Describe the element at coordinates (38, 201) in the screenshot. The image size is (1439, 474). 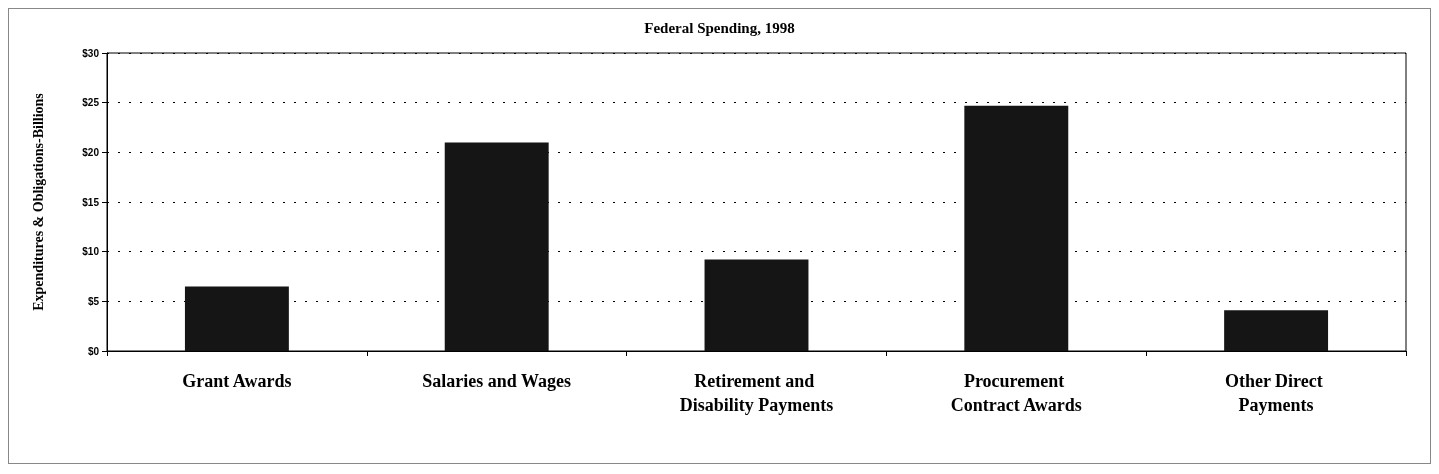
I see `y-axis-title: Expenditures & Obligations-Billions` at that location.